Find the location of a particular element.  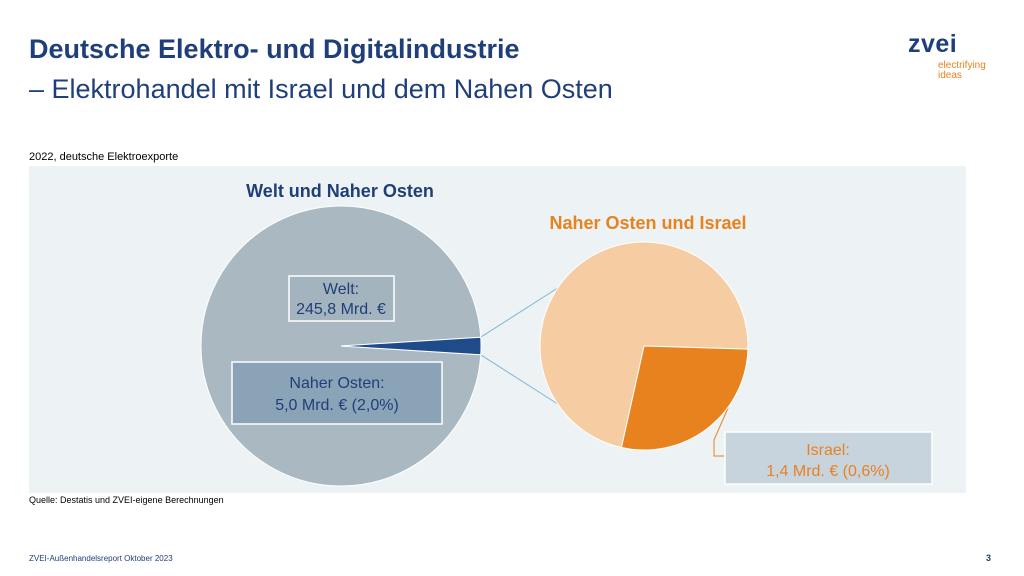

pie-welt-naher-osten is located at coordinates (341, 346).